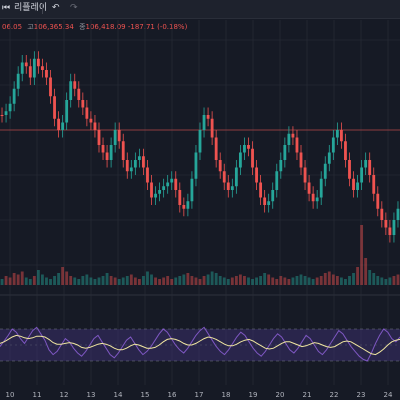 The width and height of the screenshot is (400, 400). What do you see at coordinates (253, 395) in the screenshot?
I see `x-tick-label: 19` at bounding box center [253, 395].